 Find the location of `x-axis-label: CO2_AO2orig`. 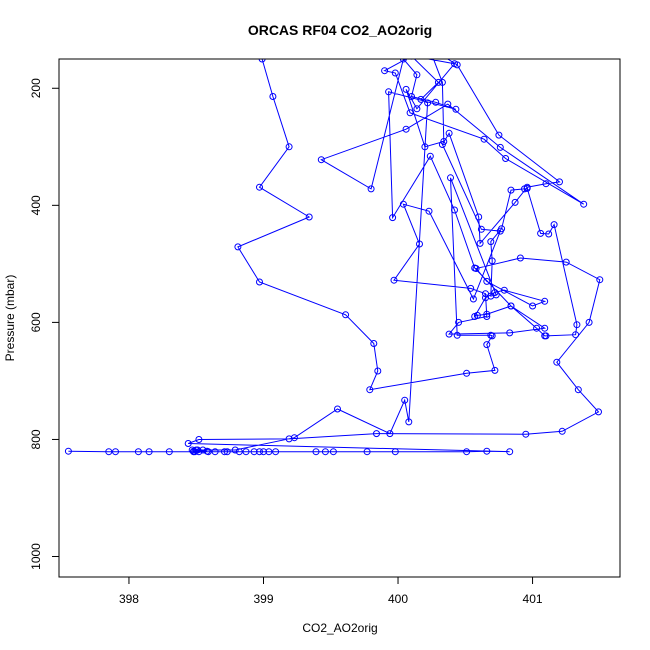

x-axis-label: CO2_AO2orig is located at coordinates (339, 628).